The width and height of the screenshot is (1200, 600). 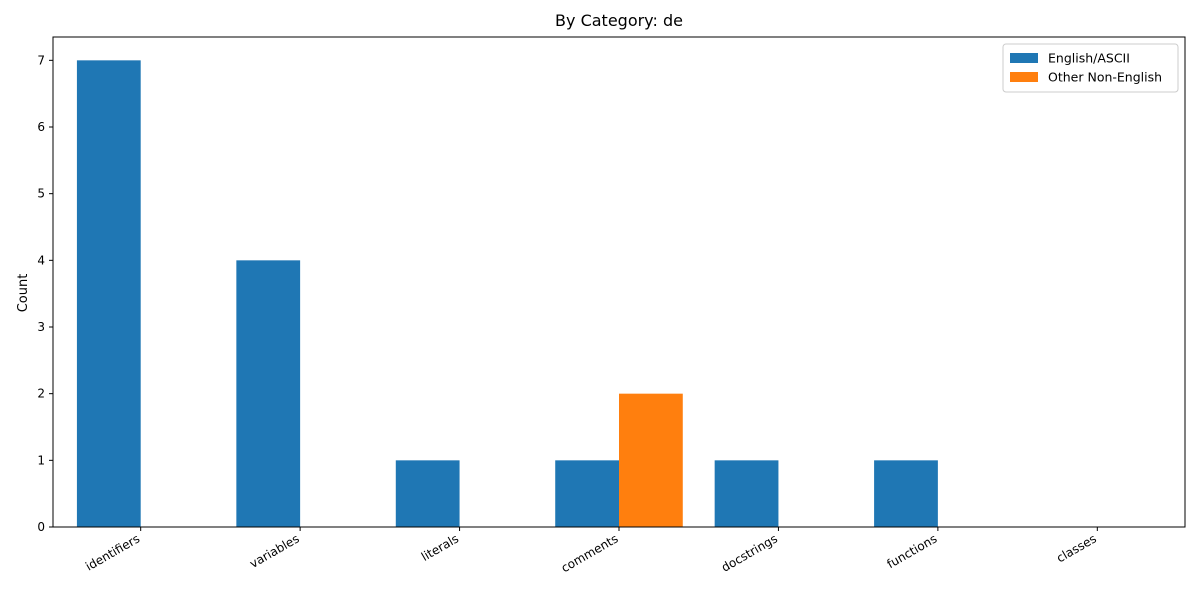 I want to click on bar-english-ascii-comments, so click(x=587, y=493).